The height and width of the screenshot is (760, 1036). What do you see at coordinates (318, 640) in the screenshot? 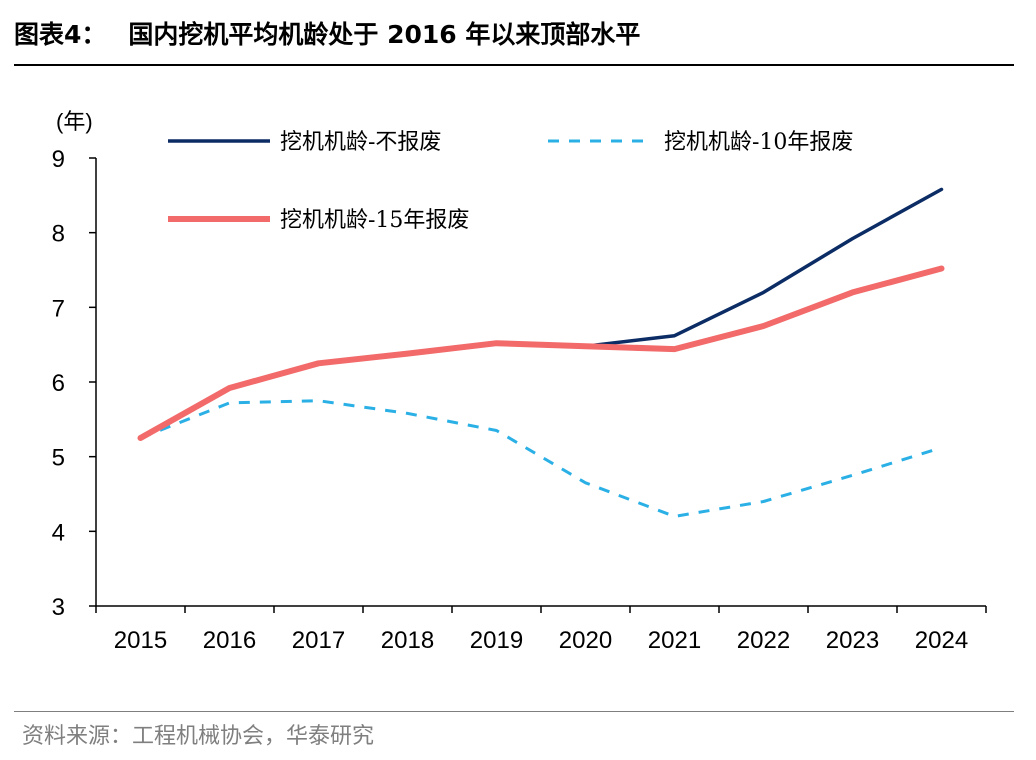
I see `x-tick-label: 2017` at bounding box center [318, 640].